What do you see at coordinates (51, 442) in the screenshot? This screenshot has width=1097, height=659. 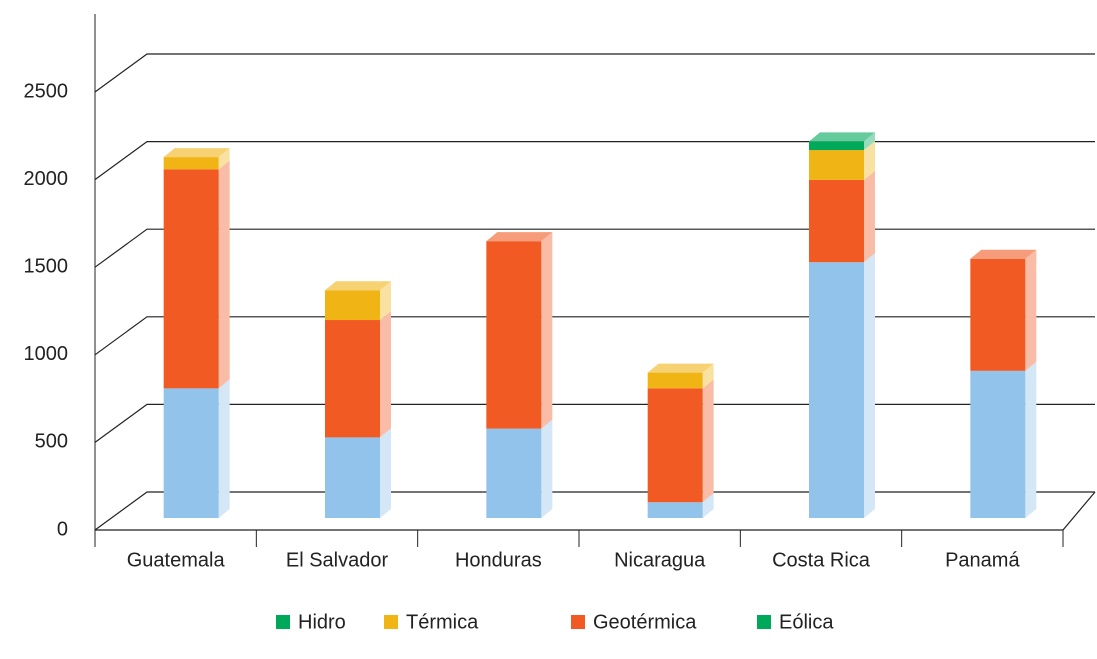 I see `y-tick-label: 500` at bounding box center [51, 442].